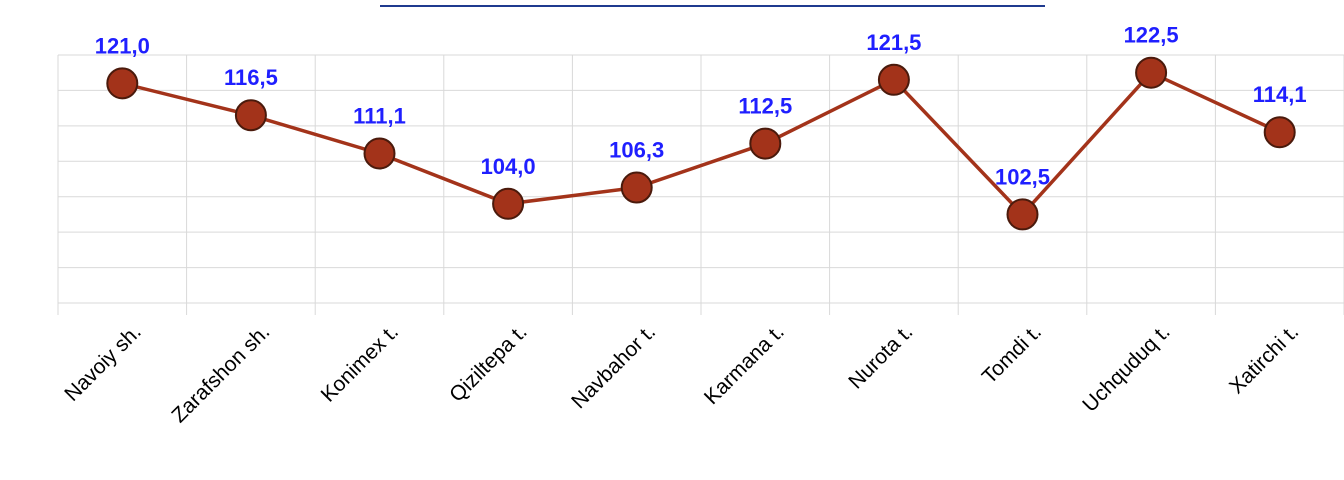 The width and height of the screenshot is (1344, 480). What do you see at coordinates (613, 366) in the screenshot?
I see `x-tick-label: Navbahor t.` at bounding box center [613, 366].